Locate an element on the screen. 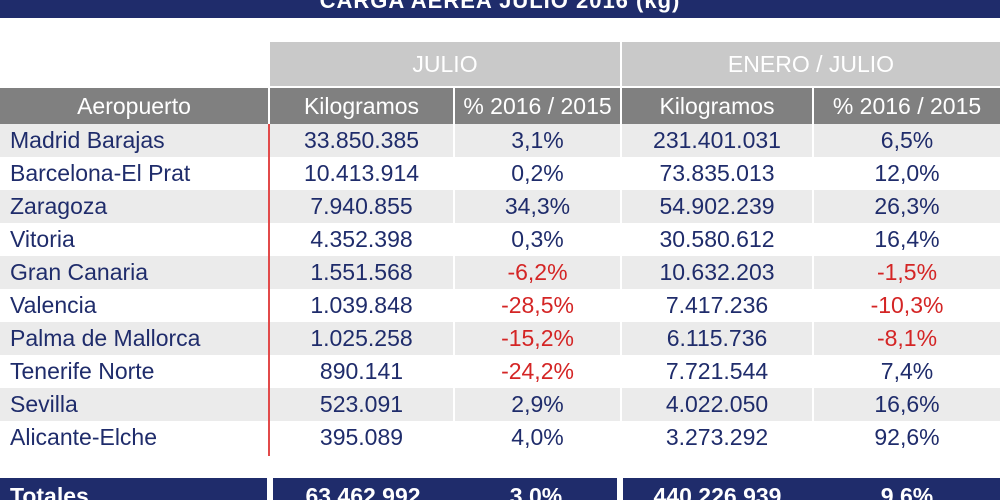 The height and width of the screenshot is (500, 1000). pct-acum: -10,3% is located at coordinates (907, 305).